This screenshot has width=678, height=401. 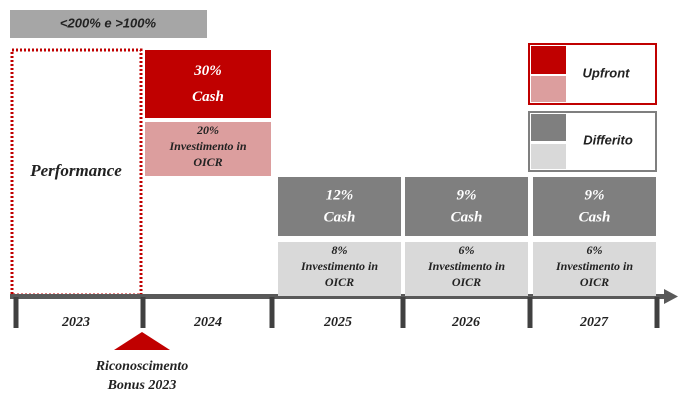 What do you see at coordinates (142, 366) in the screenshot?
I see `recognition-line: Riconoscimento` at bounding box center [142, 366].